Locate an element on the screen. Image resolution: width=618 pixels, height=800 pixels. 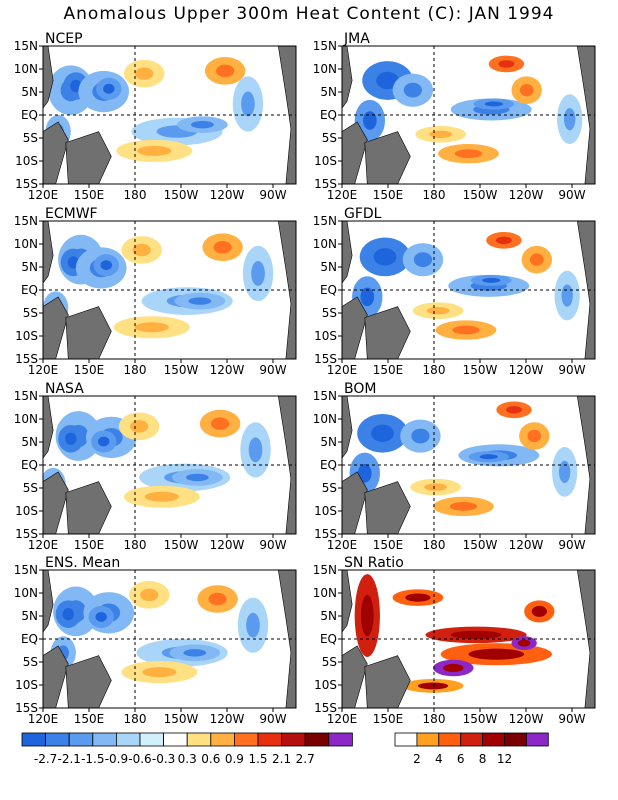
colorbar-label: 0.9 is located at coordinates (234, 759).